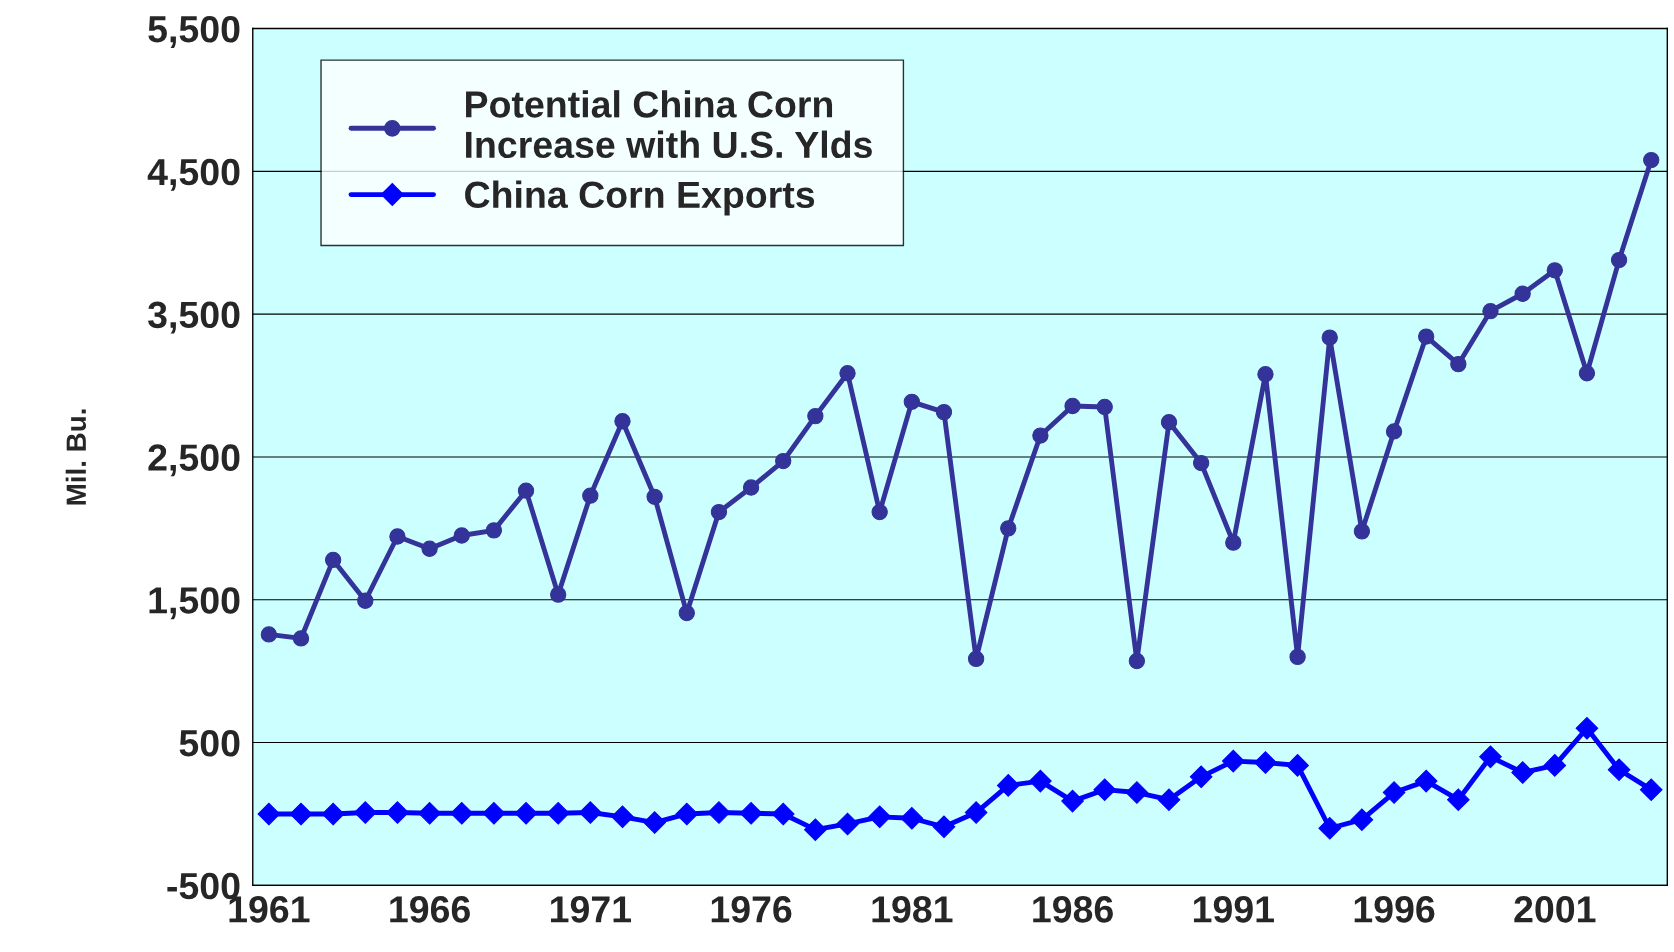  What do you see at coordinates (194, 317) in the screenshot?
I see `y-tick-label: 3,500` at bounding box center [194, 317].